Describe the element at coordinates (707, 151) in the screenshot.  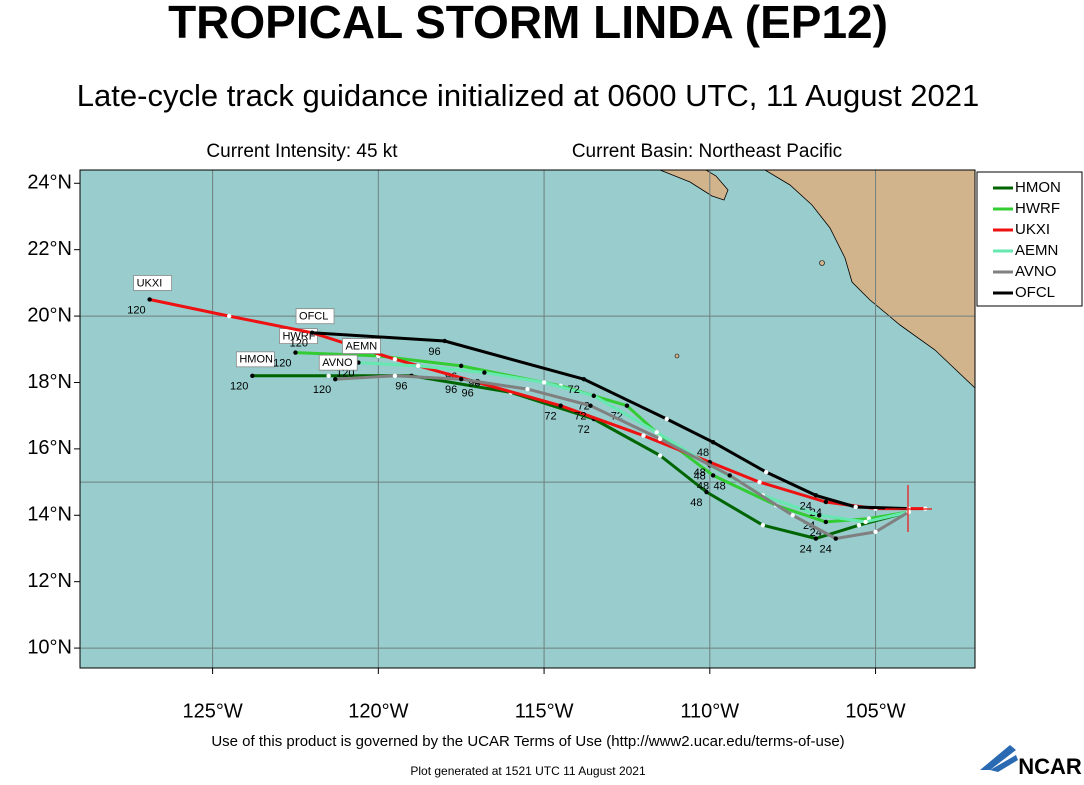
I see `basin: Current Basin: Northeast Pacific` at that location.